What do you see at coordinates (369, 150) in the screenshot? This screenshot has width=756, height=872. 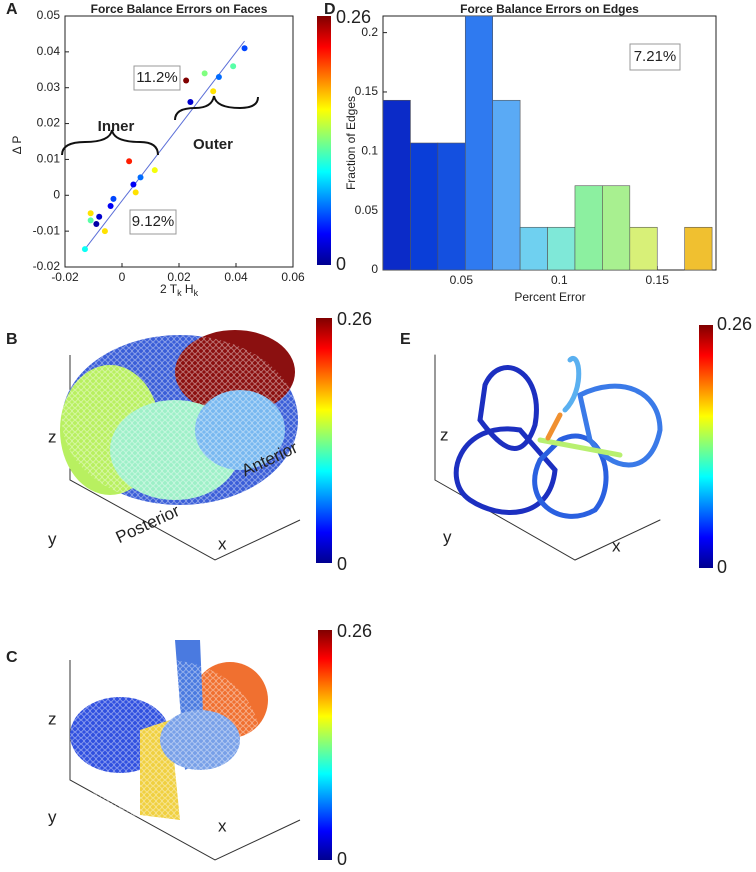 I see `y-tick-label: 0.1` at bounding box center [369, 150].